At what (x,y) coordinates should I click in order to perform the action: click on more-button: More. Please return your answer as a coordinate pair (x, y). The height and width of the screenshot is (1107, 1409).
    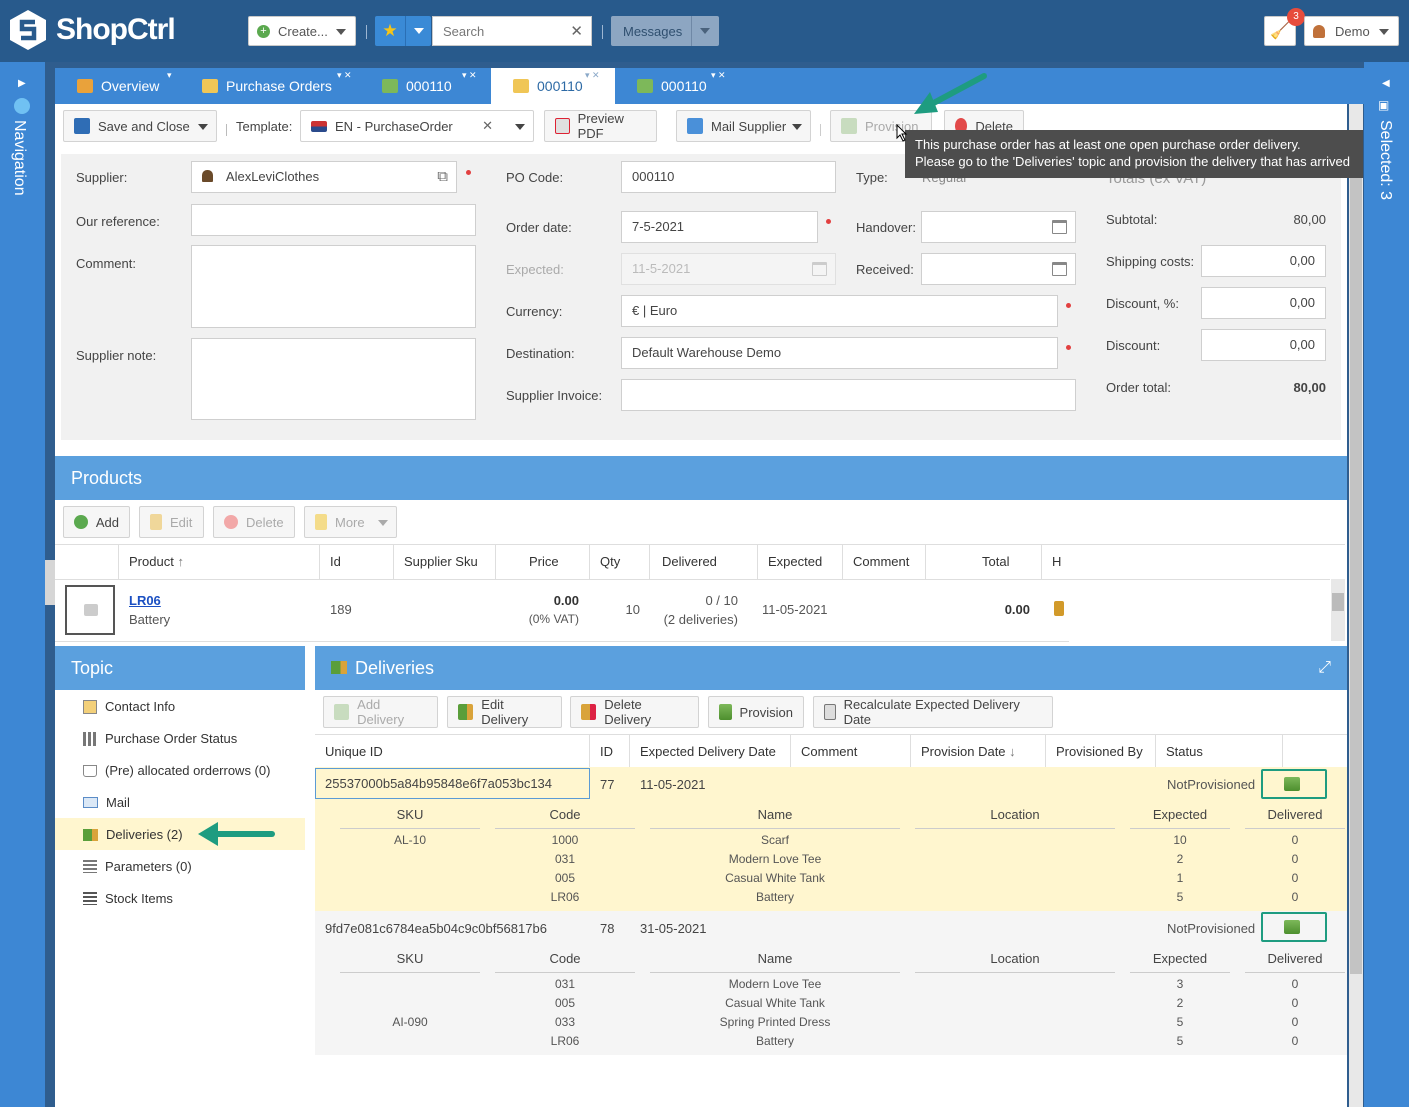
    Looking at the image, I should click on (350, 522).